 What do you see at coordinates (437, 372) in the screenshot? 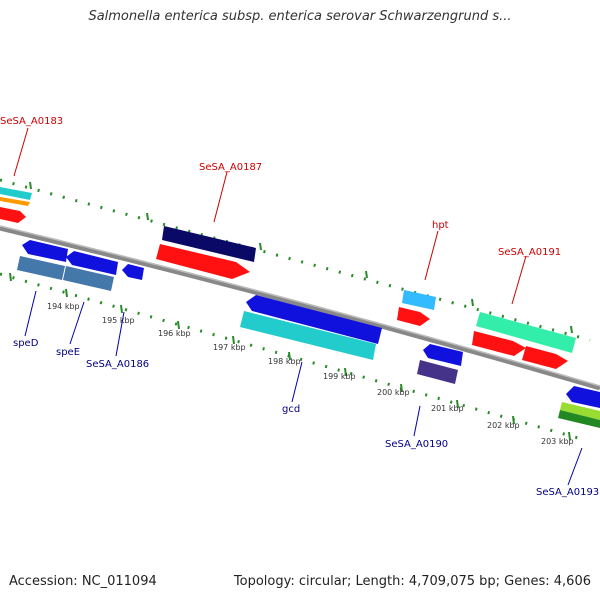
I see `gene-sesa-a0190` at bounding box center [437, 372].